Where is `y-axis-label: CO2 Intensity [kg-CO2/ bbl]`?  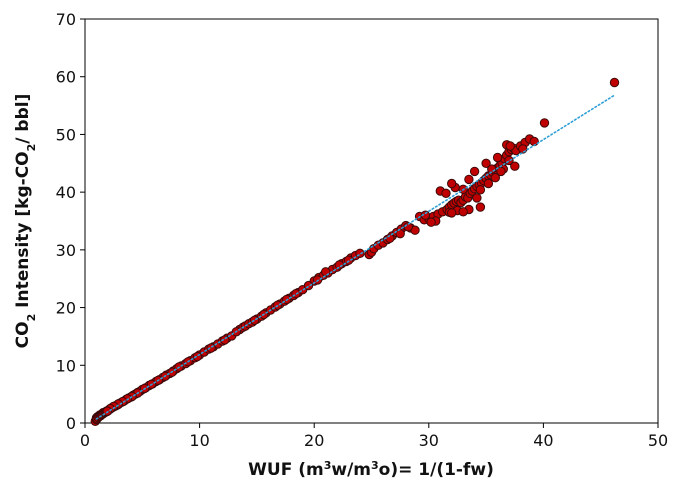
y-axis-label: CO2 Intensity [kg-CO2/ bbl] is located at coordinates (25, 221).